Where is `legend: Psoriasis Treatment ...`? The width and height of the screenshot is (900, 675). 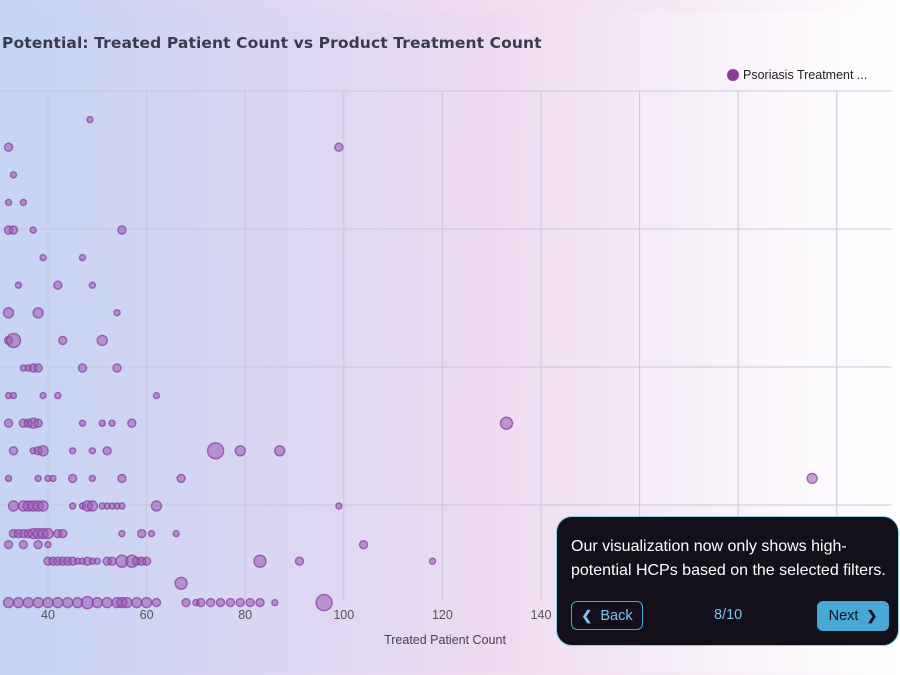 legend: Psoriasis Treatment ... is located at coordinates (797, 75).